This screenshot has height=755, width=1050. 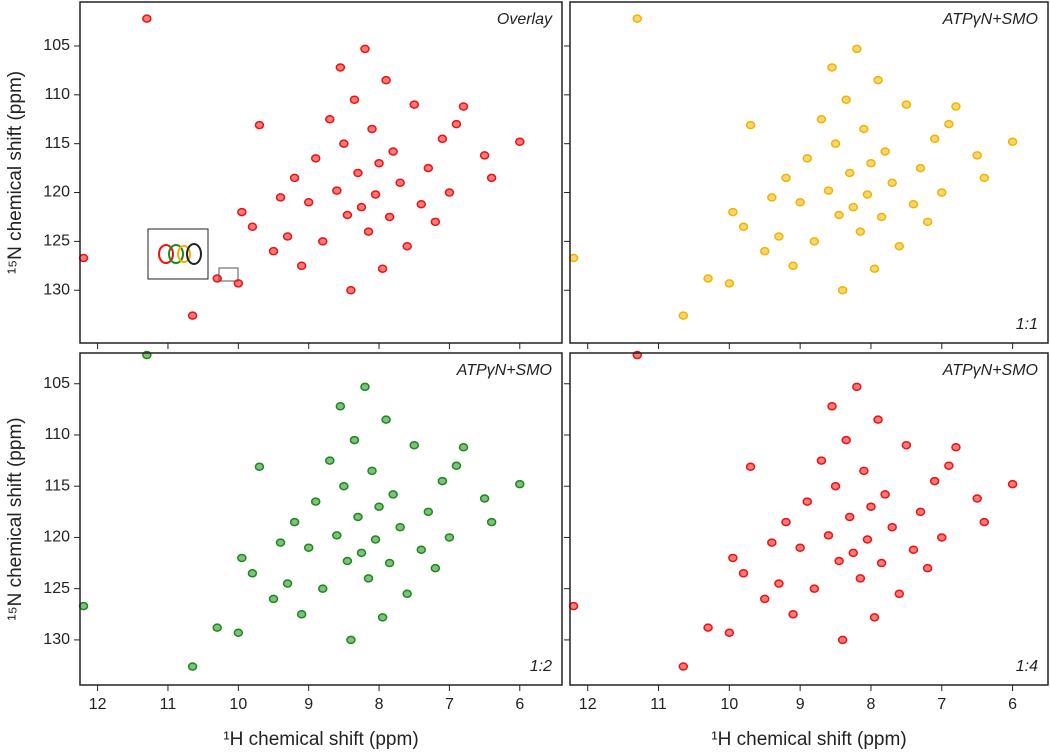 What do you see at coordinates (941, 704) in the screenshot?
I see `x-tick-label: 7` at bounding box center [941, 704].